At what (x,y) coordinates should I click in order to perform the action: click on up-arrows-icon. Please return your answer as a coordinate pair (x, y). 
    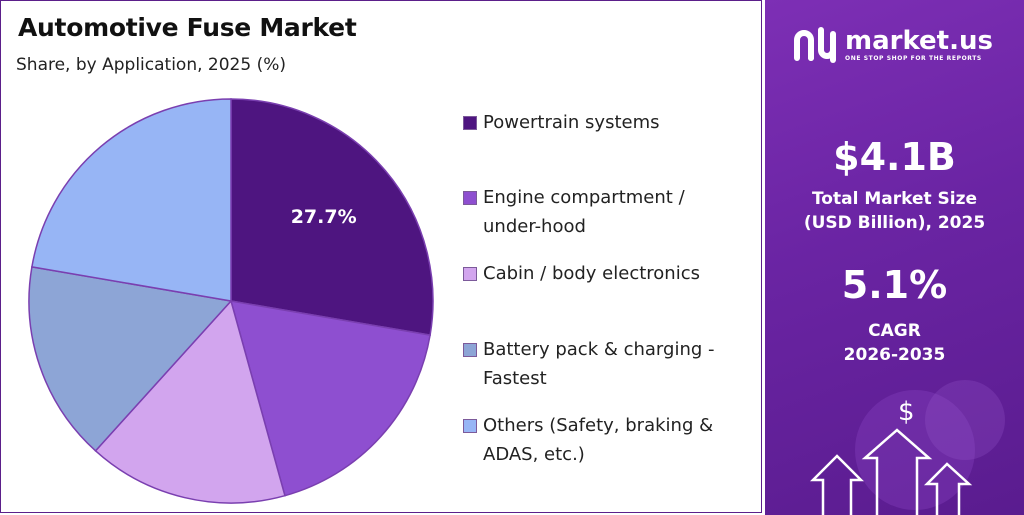
    Looking at the image, I should click on (891, 471).